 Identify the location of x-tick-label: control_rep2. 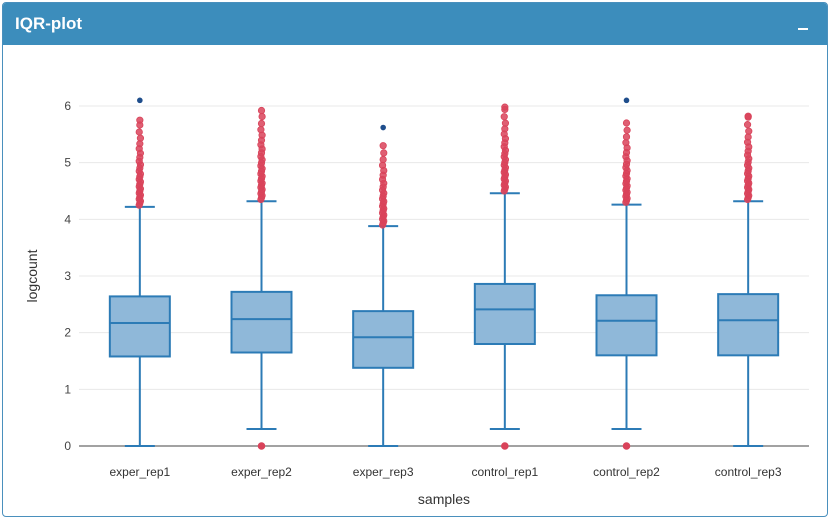
(626, 472).